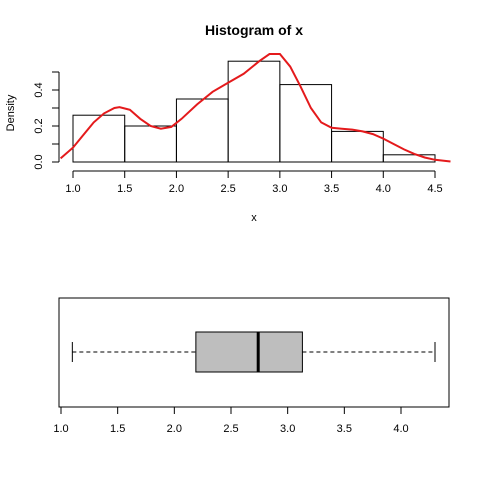 This screenshot has height=480, width=480. I want to click on histogram-x-tick-label-2: 1.5, so click(124, 189).